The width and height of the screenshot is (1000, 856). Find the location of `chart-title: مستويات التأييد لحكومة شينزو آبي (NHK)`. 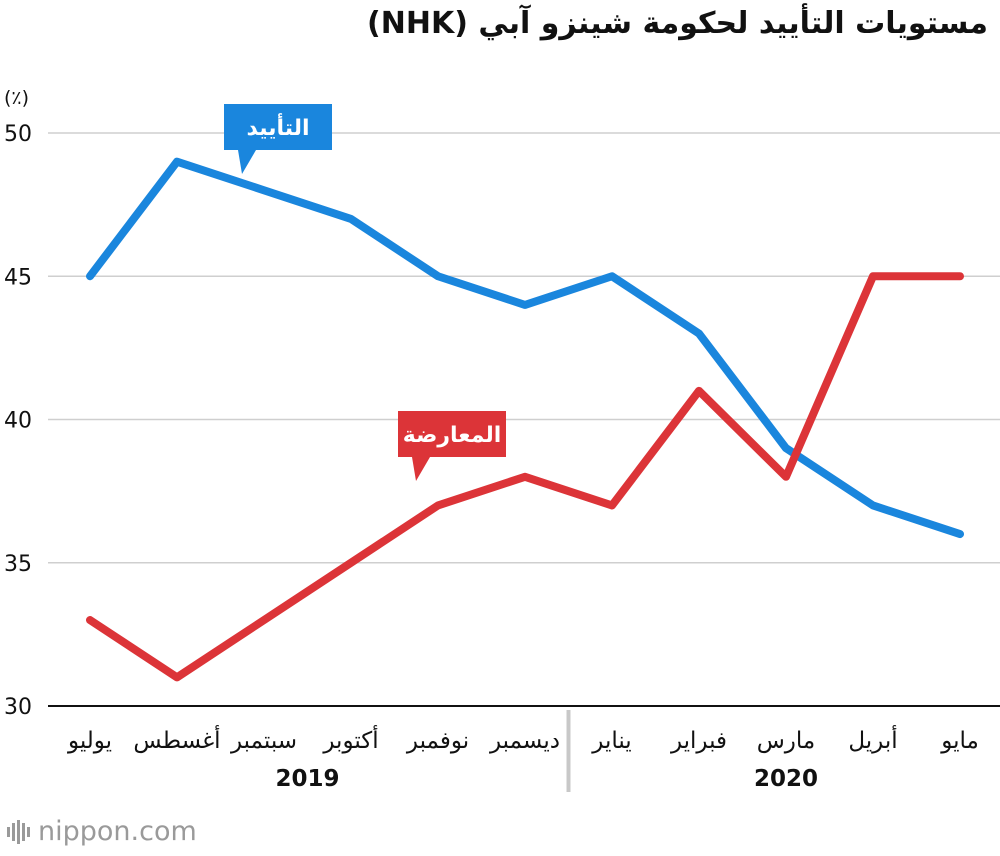

chart-title: مستويات التأييد لحكومة شينزو آبي (NHK) is located at coordinates (677, 23).